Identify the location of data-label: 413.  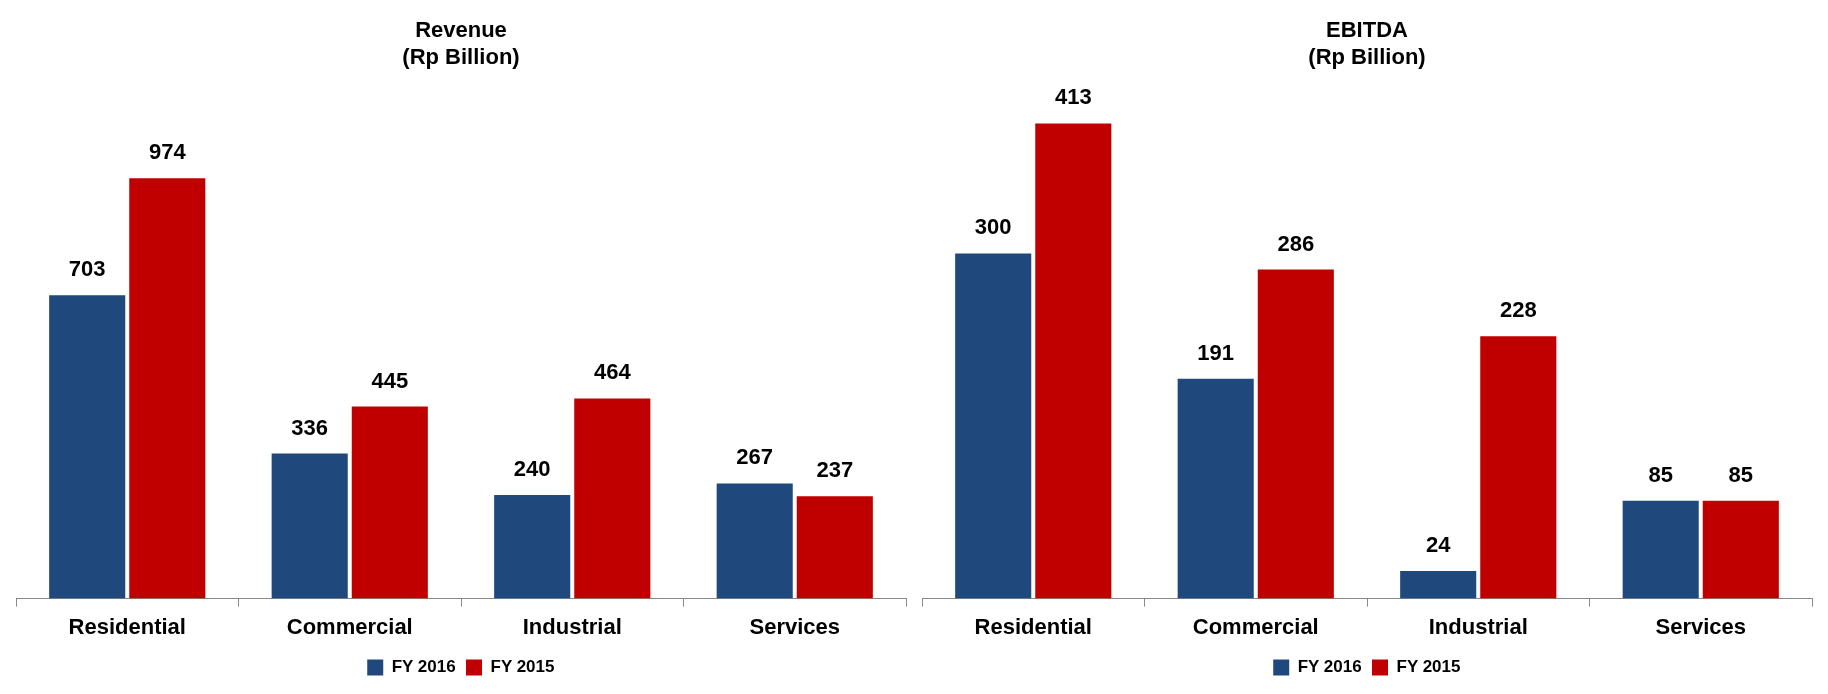
(1073, 97).